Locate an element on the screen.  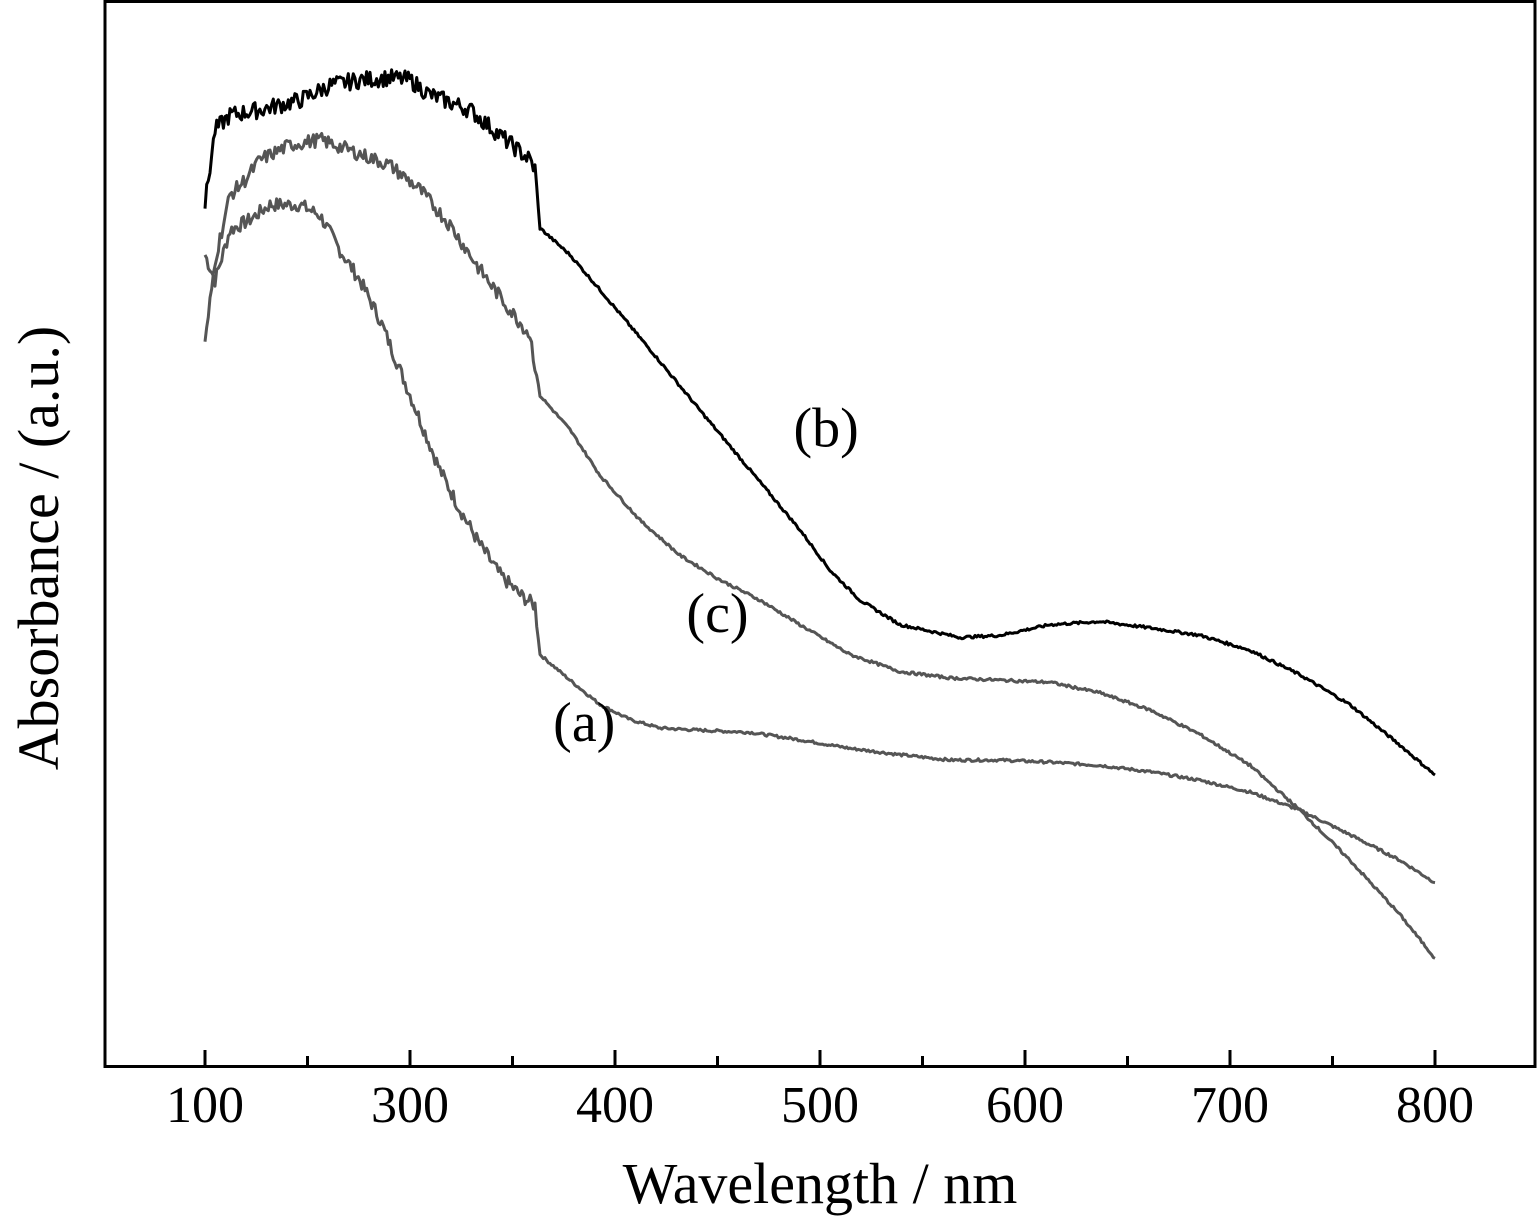
x-tick-label: 100 is located at coordinates (205, 1105).